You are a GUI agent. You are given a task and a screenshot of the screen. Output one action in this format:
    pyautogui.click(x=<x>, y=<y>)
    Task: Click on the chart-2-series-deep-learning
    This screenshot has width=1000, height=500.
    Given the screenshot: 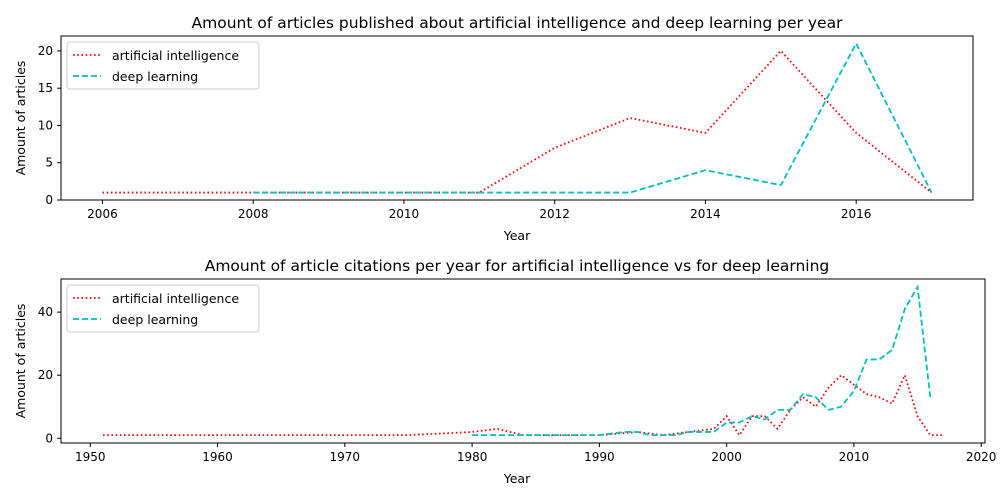 What is the action you would take?
    pyautogui.click(x=702, y=360)
    